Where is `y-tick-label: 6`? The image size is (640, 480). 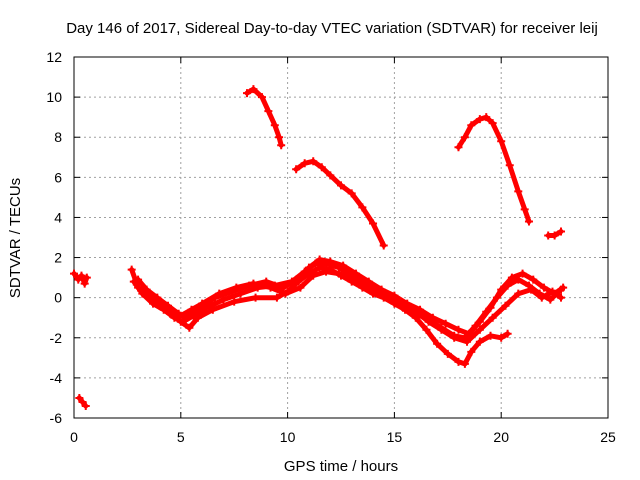 y-tick-label: 6 is located at coordinates (58, 177).